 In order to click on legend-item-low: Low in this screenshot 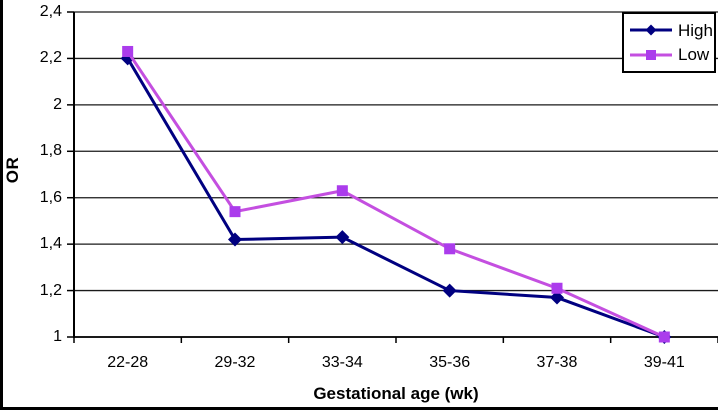, I will do `click(671, 54)`.